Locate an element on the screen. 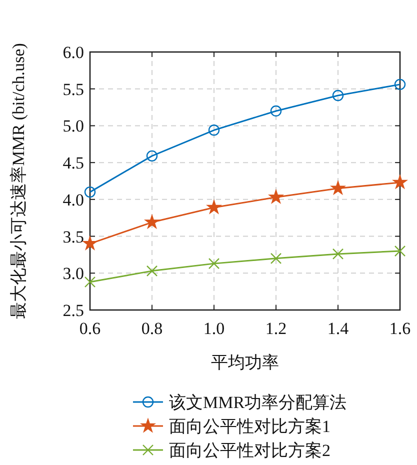  x-tick-label: 1.4 is located at coordinates (338, 328).